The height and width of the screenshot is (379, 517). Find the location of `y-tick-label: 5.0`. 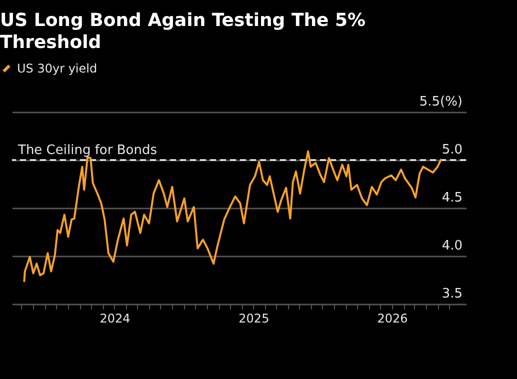

y-tick-label: 5.0 is located at coordinates (452, 150).